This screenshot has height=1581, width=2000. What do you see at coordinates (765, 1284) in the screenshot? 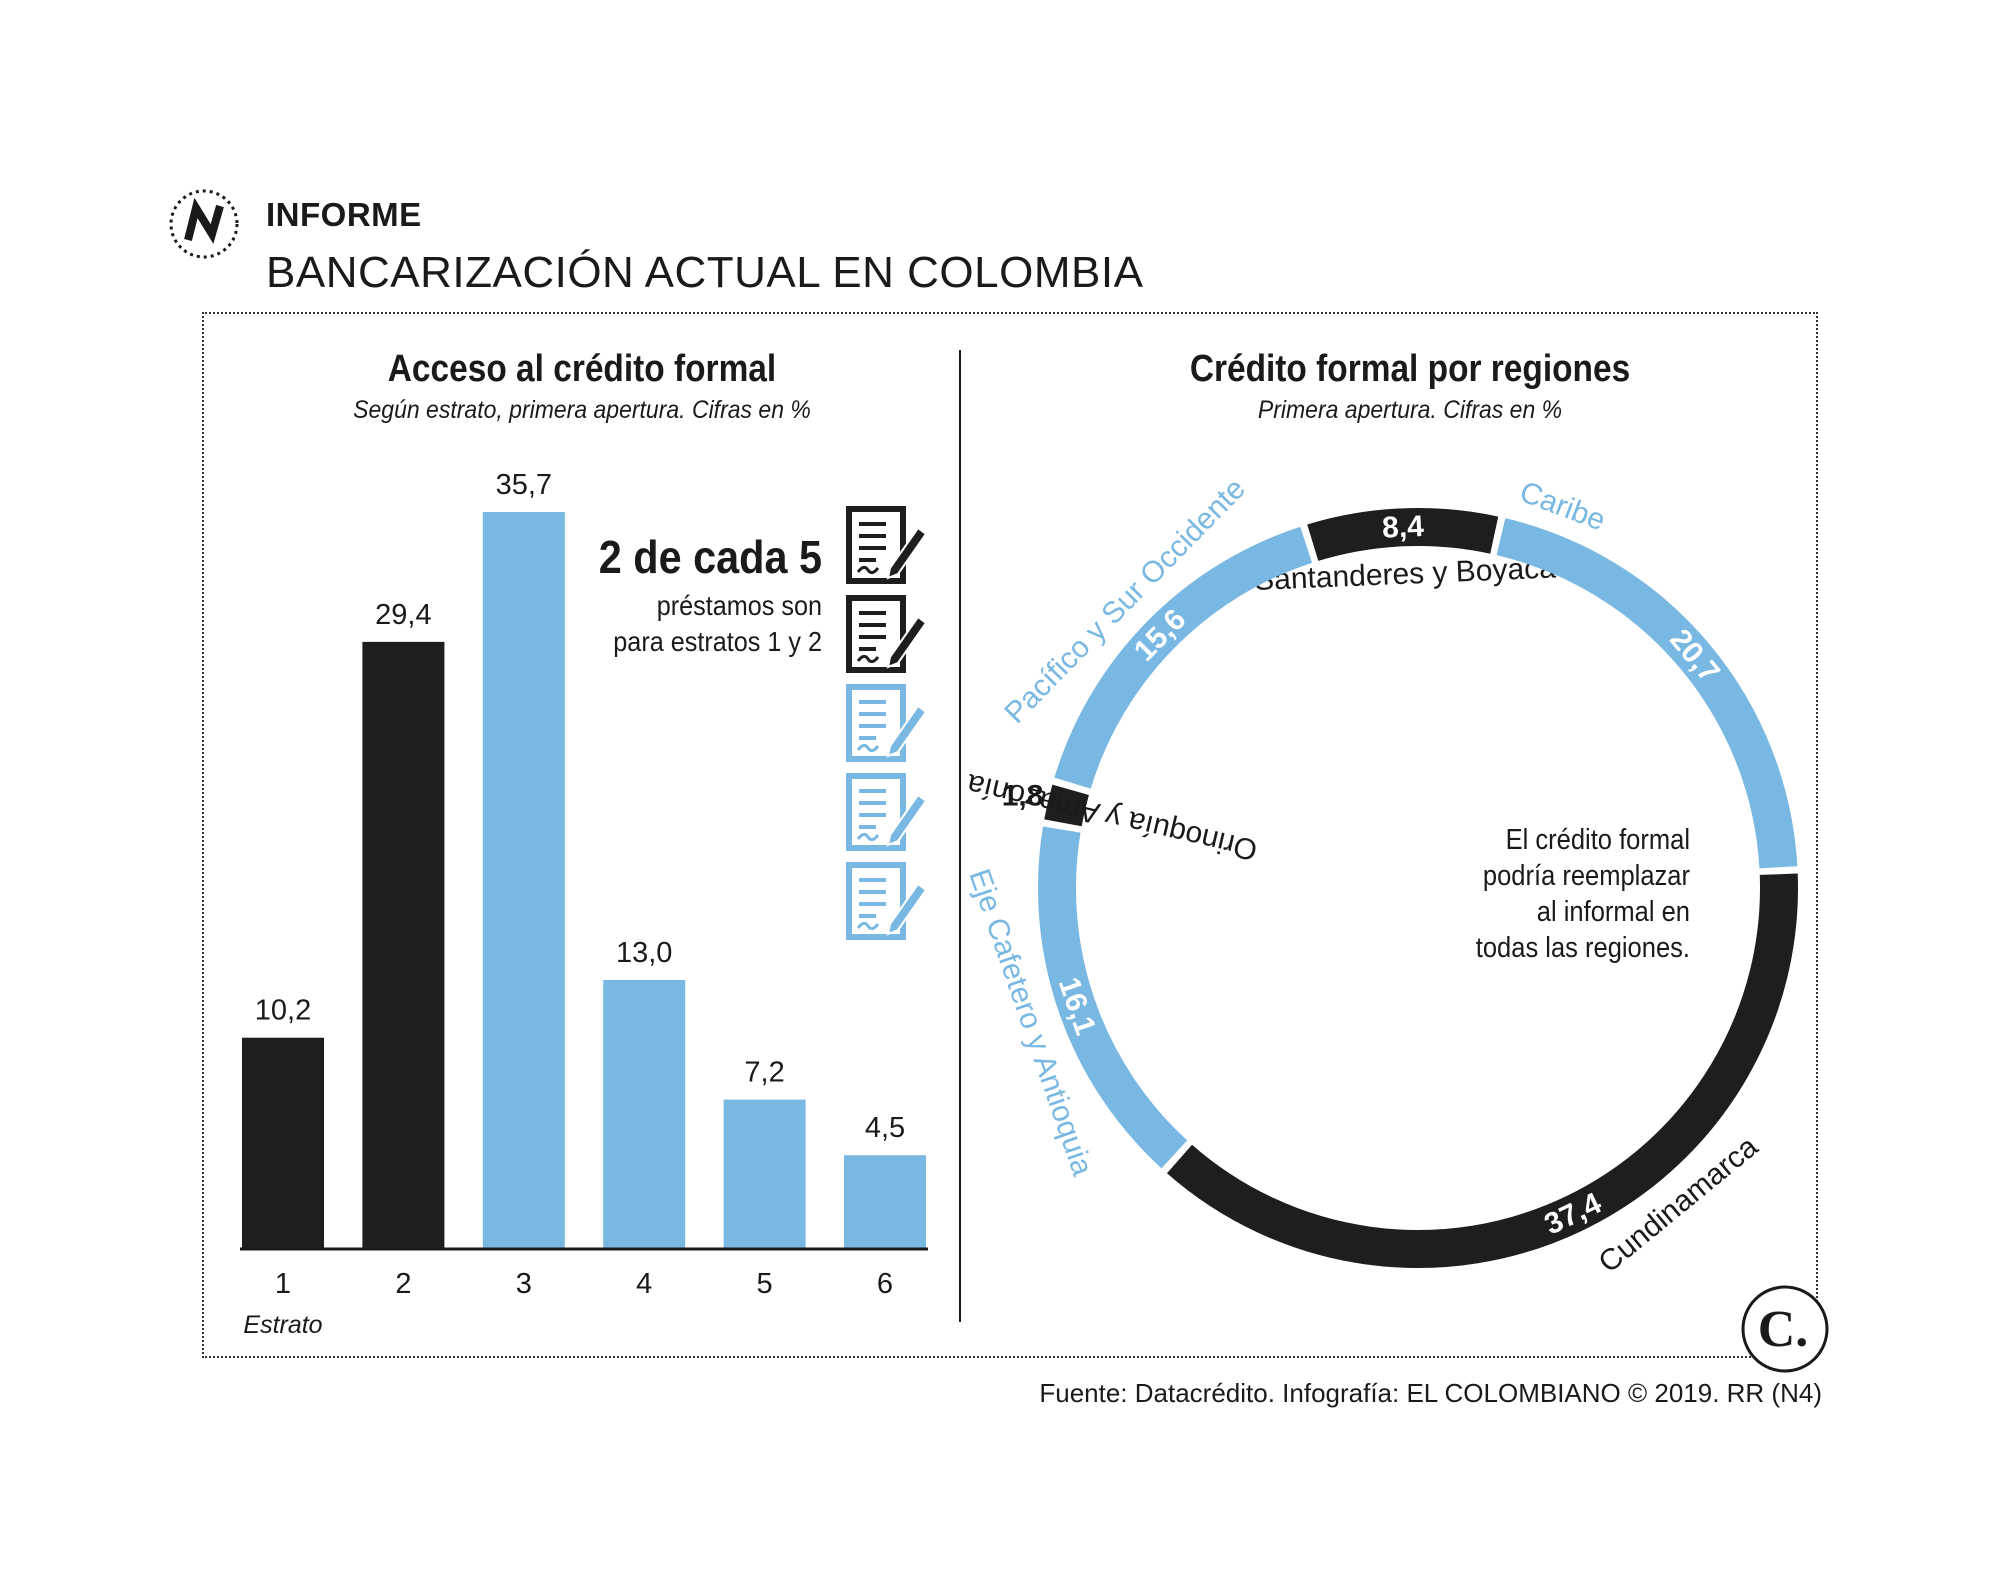
I see `x-tick-label: 5` at bounding box center [765, 1284].